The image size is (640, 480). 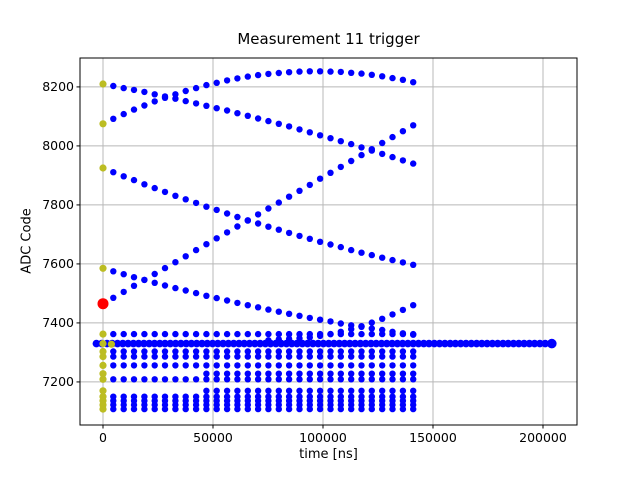 What do you see at coordinates (58, 205) in the screenshot?
I see `y-tick-label: 7800` at bounding box center [58, 205].